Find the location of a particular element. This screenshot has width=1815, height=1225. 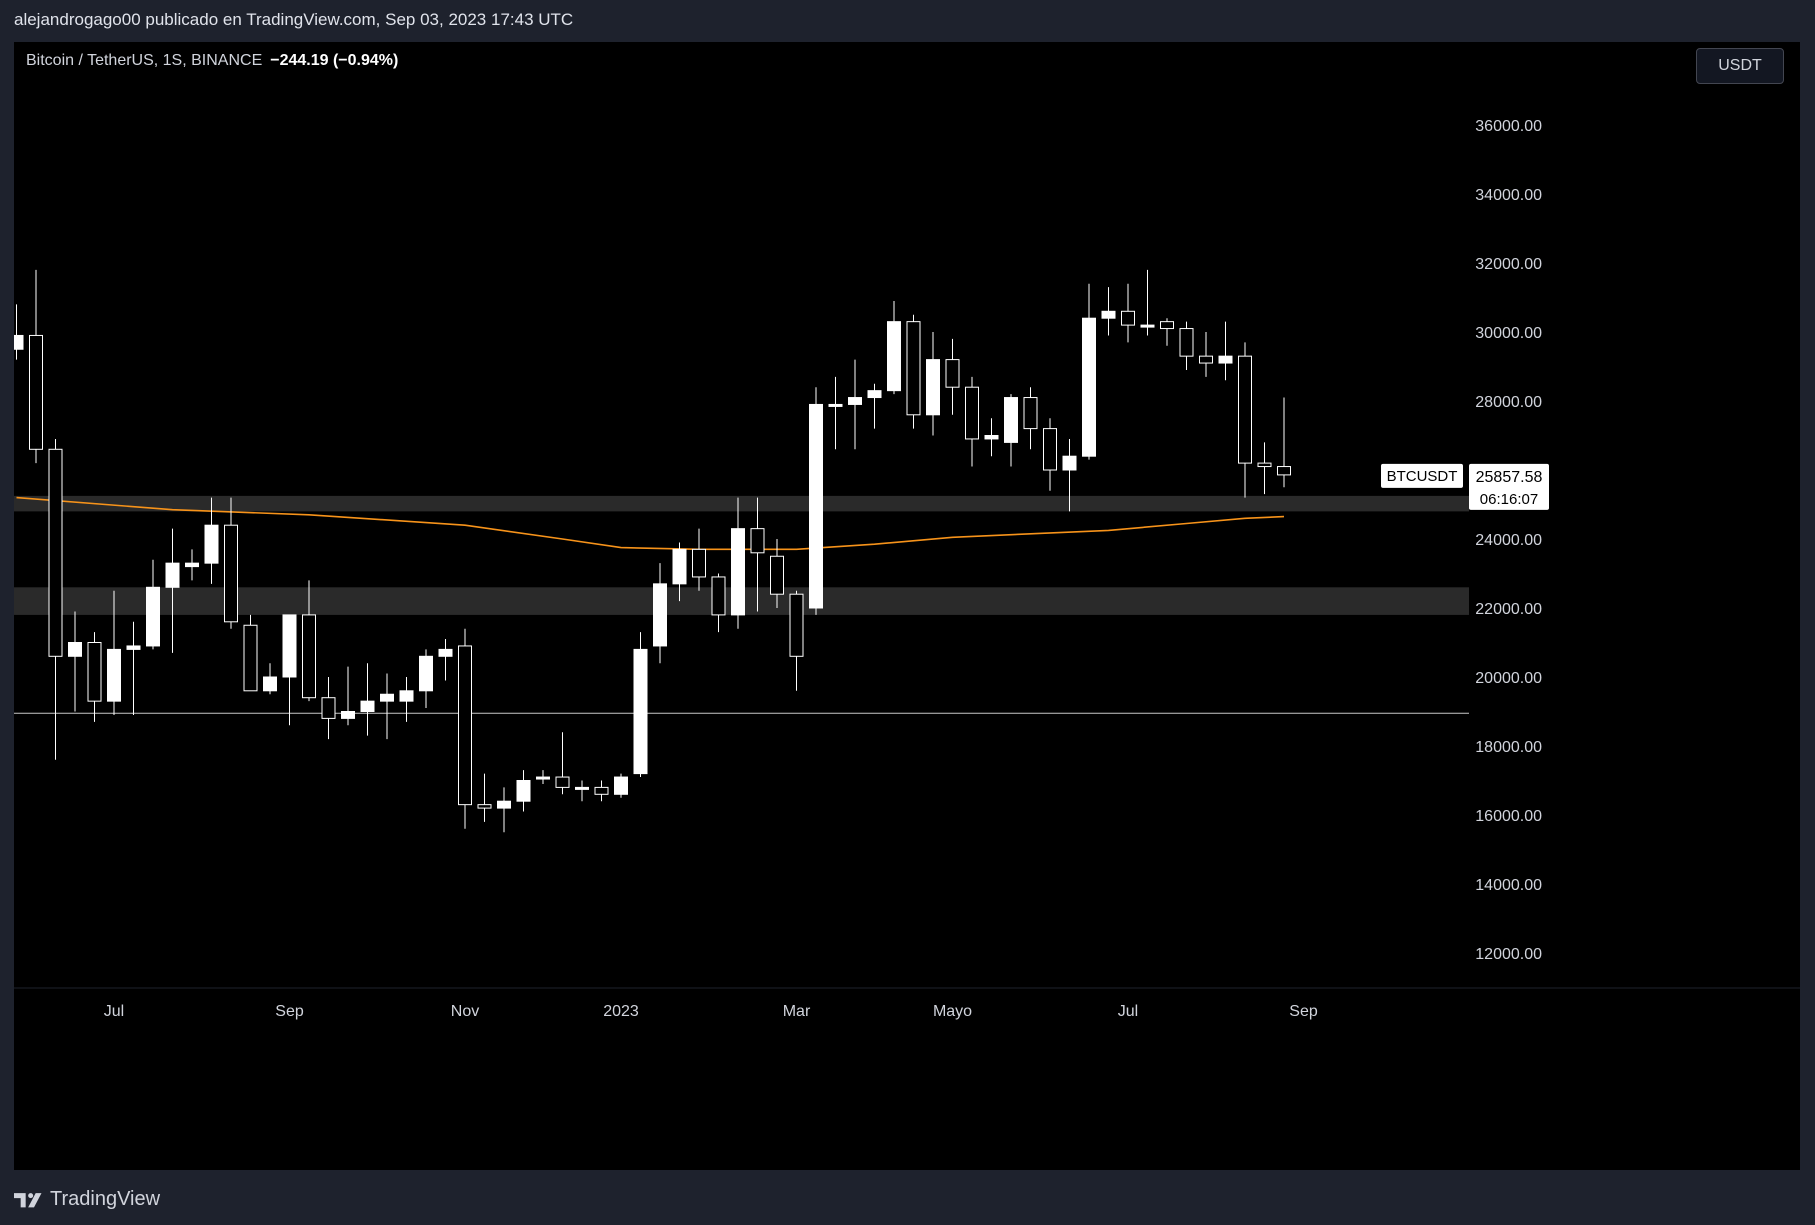

y-tick-label: 18000.00 is located at coordinates (1508, 747).